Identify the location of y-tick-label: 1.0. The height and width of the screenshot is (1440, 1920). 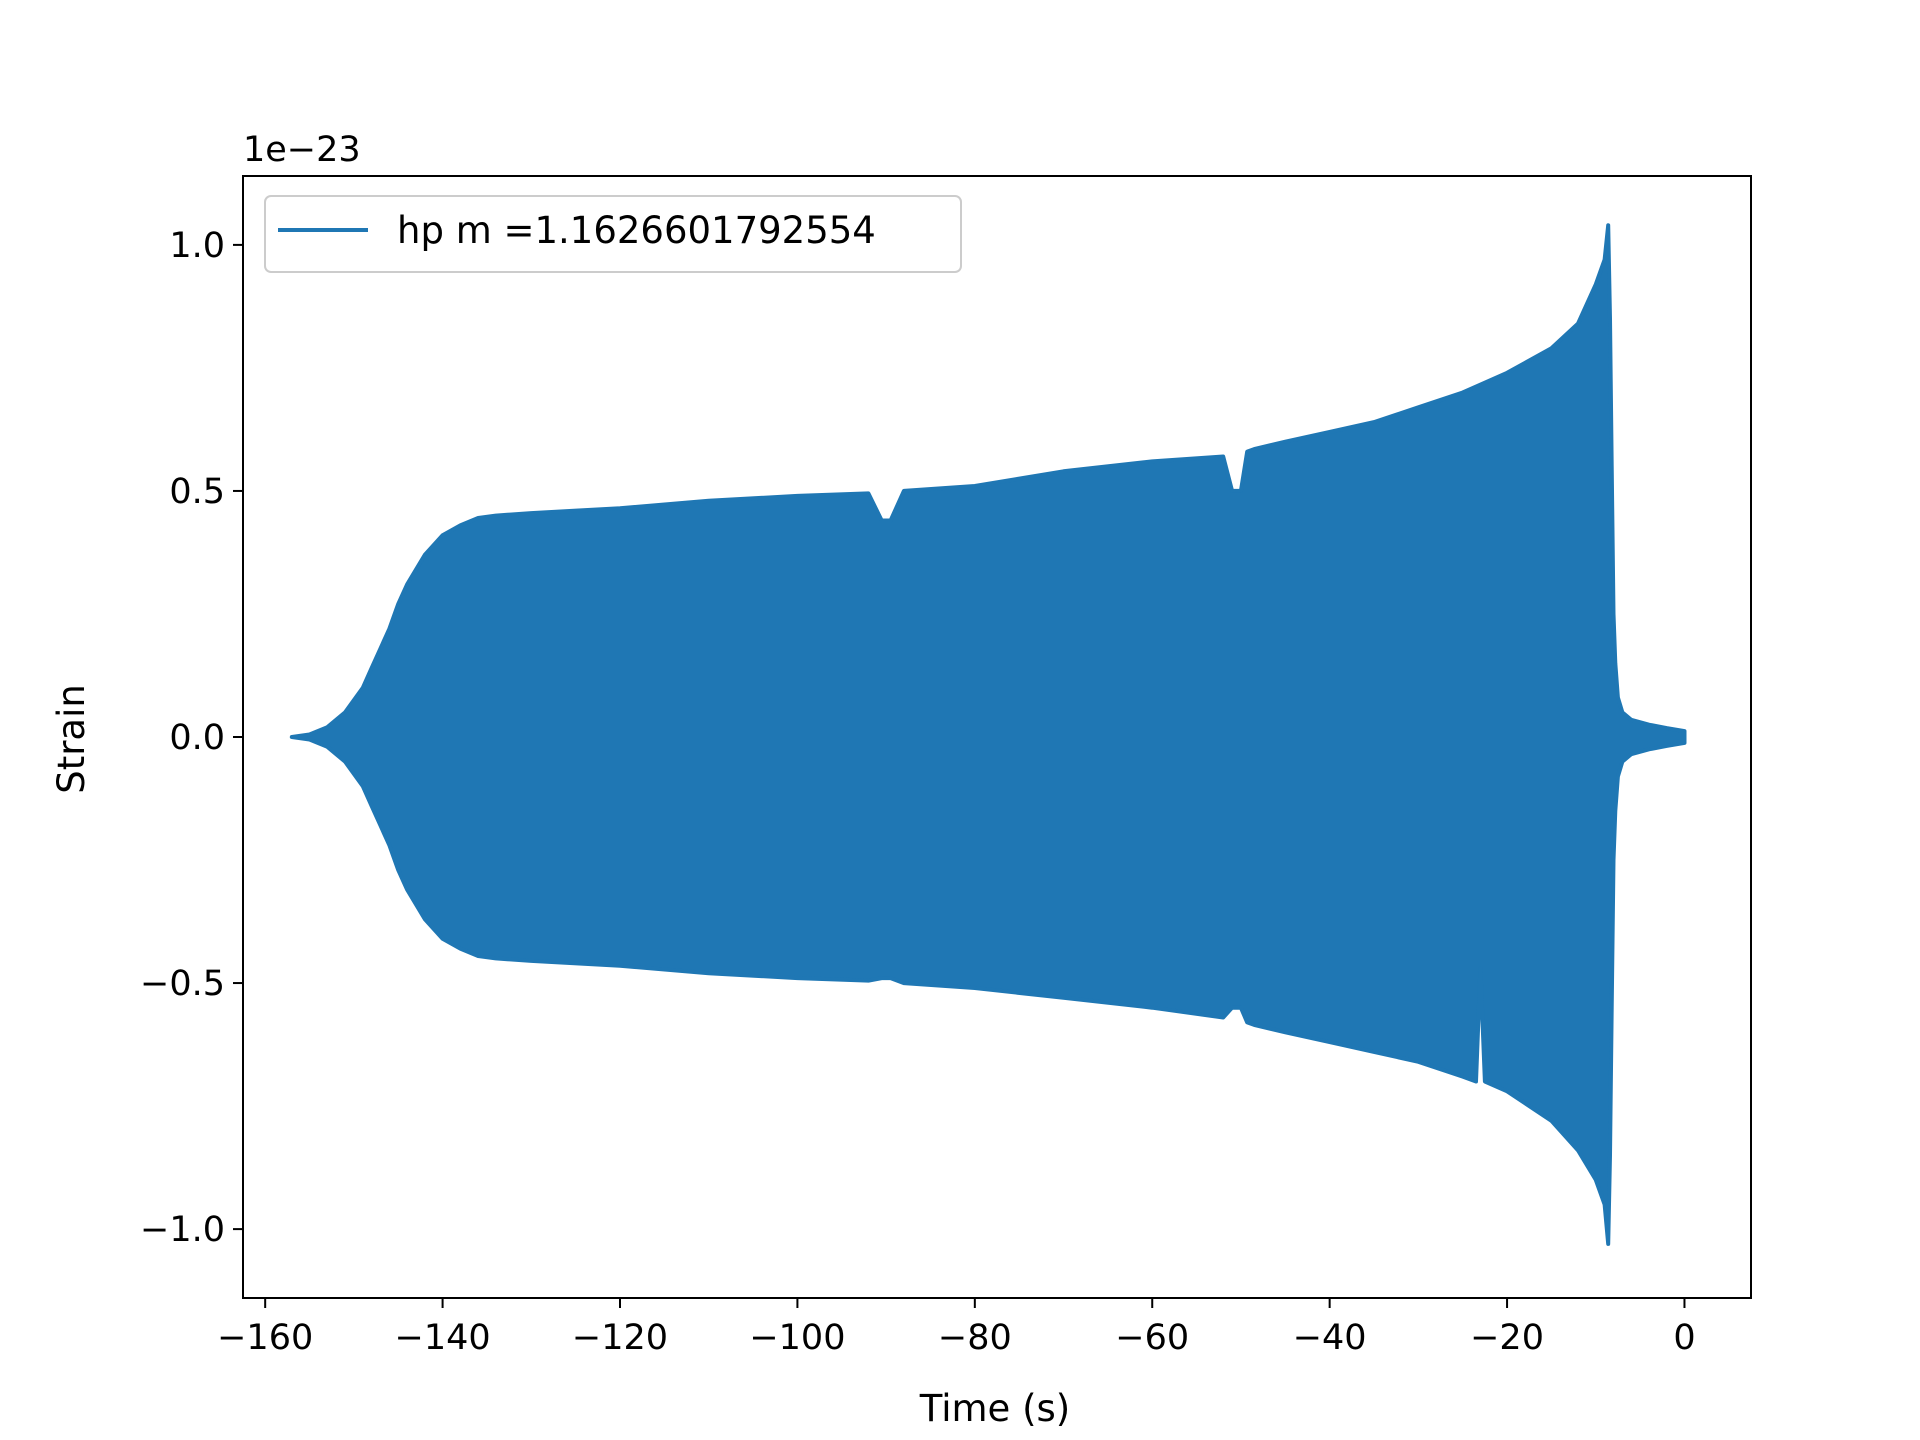
(197, 246).